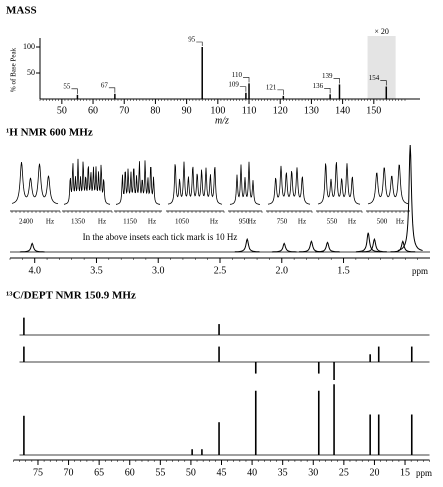 This screenshot has height=487, width=443. What do you see at coordinates (311, 110) in the screenshot?
I see `x-tick-label: 130` at bounding box center [311, 110].